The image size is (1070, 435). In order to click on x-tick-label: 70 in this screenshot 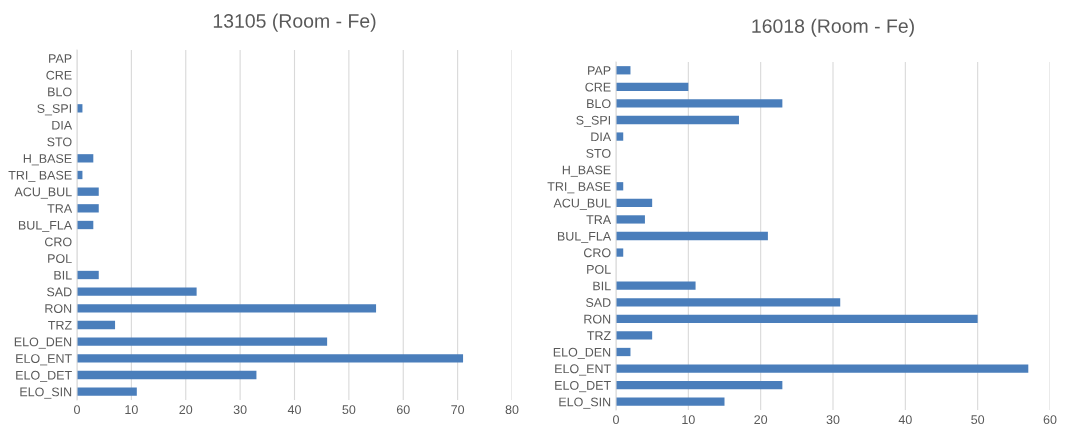, I will do `click(458, 410)`.